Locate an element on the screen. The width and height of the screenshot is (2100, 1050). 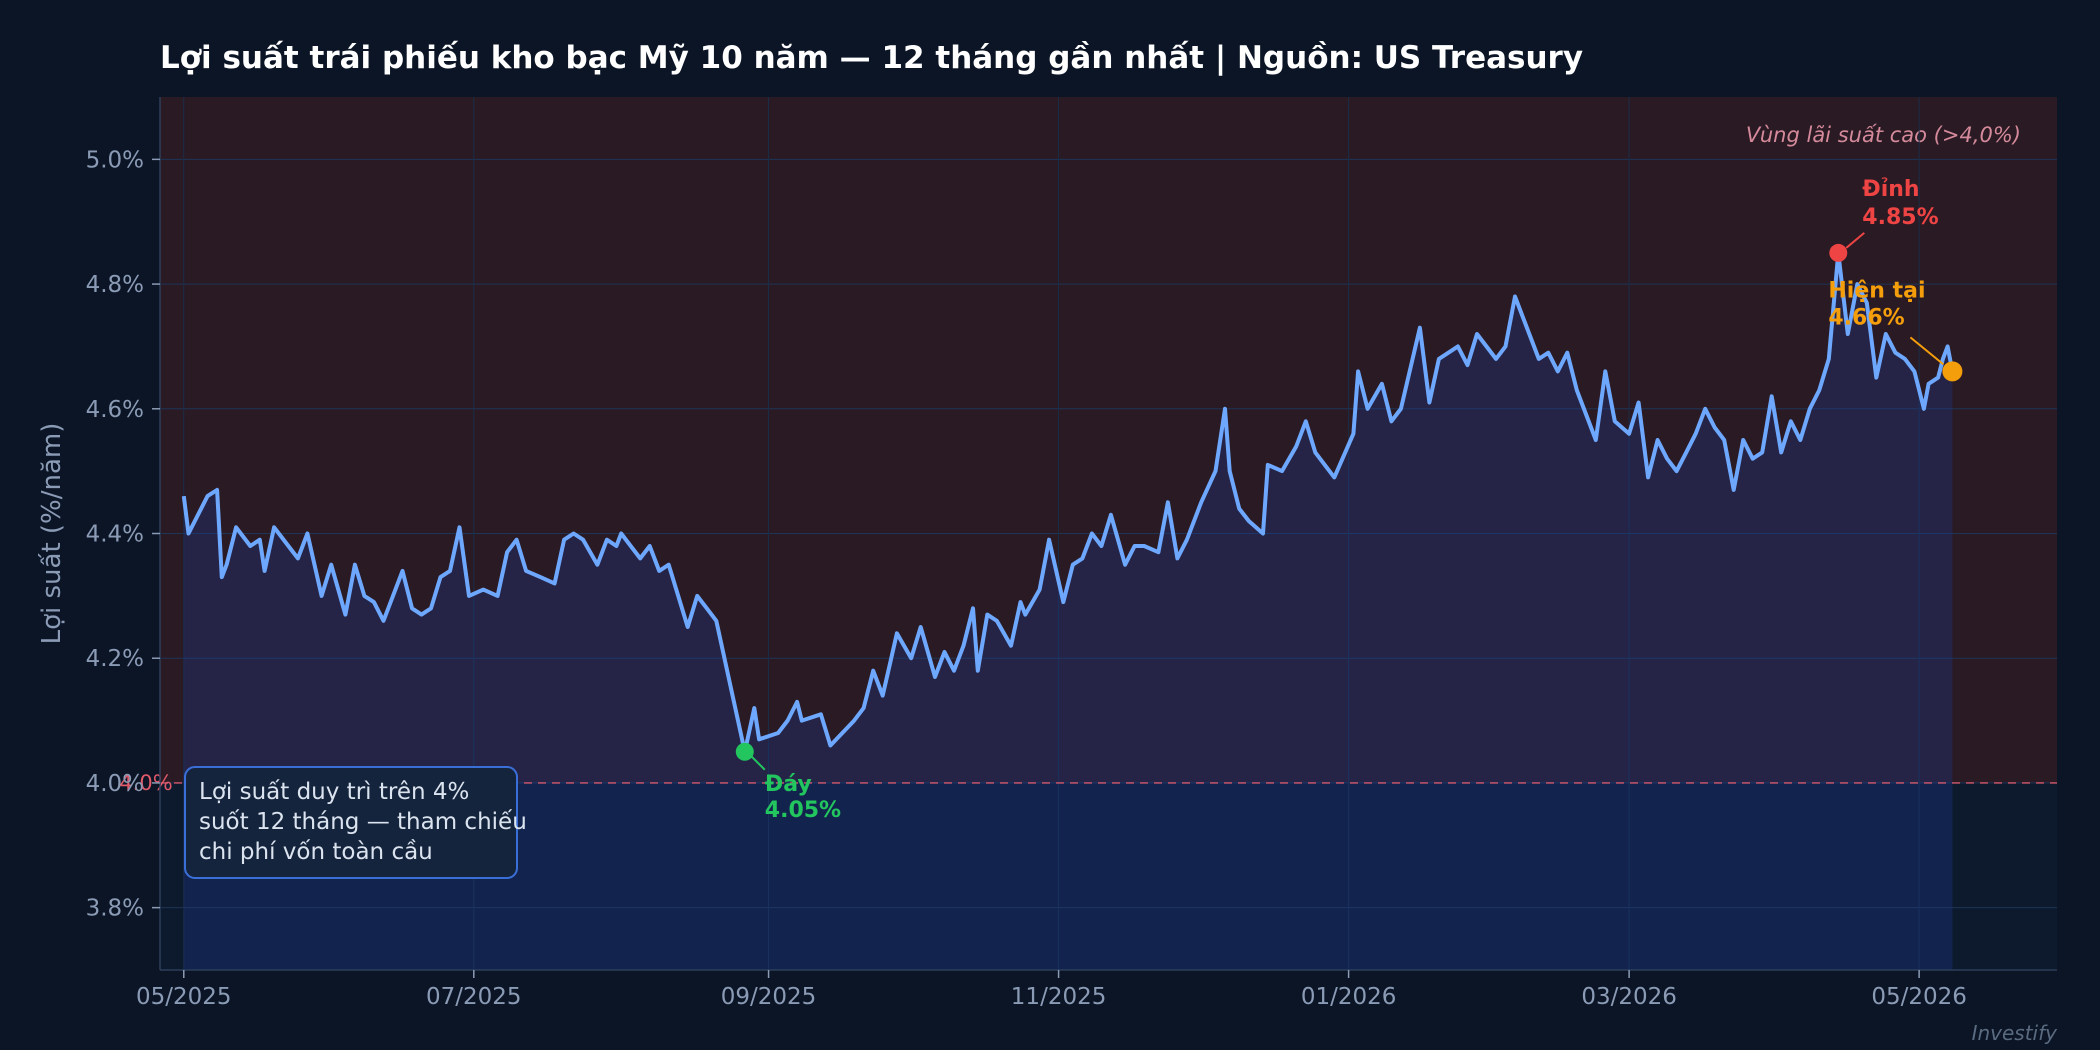
y-tick-label: 4.4% is located at coordinates (115, 535).